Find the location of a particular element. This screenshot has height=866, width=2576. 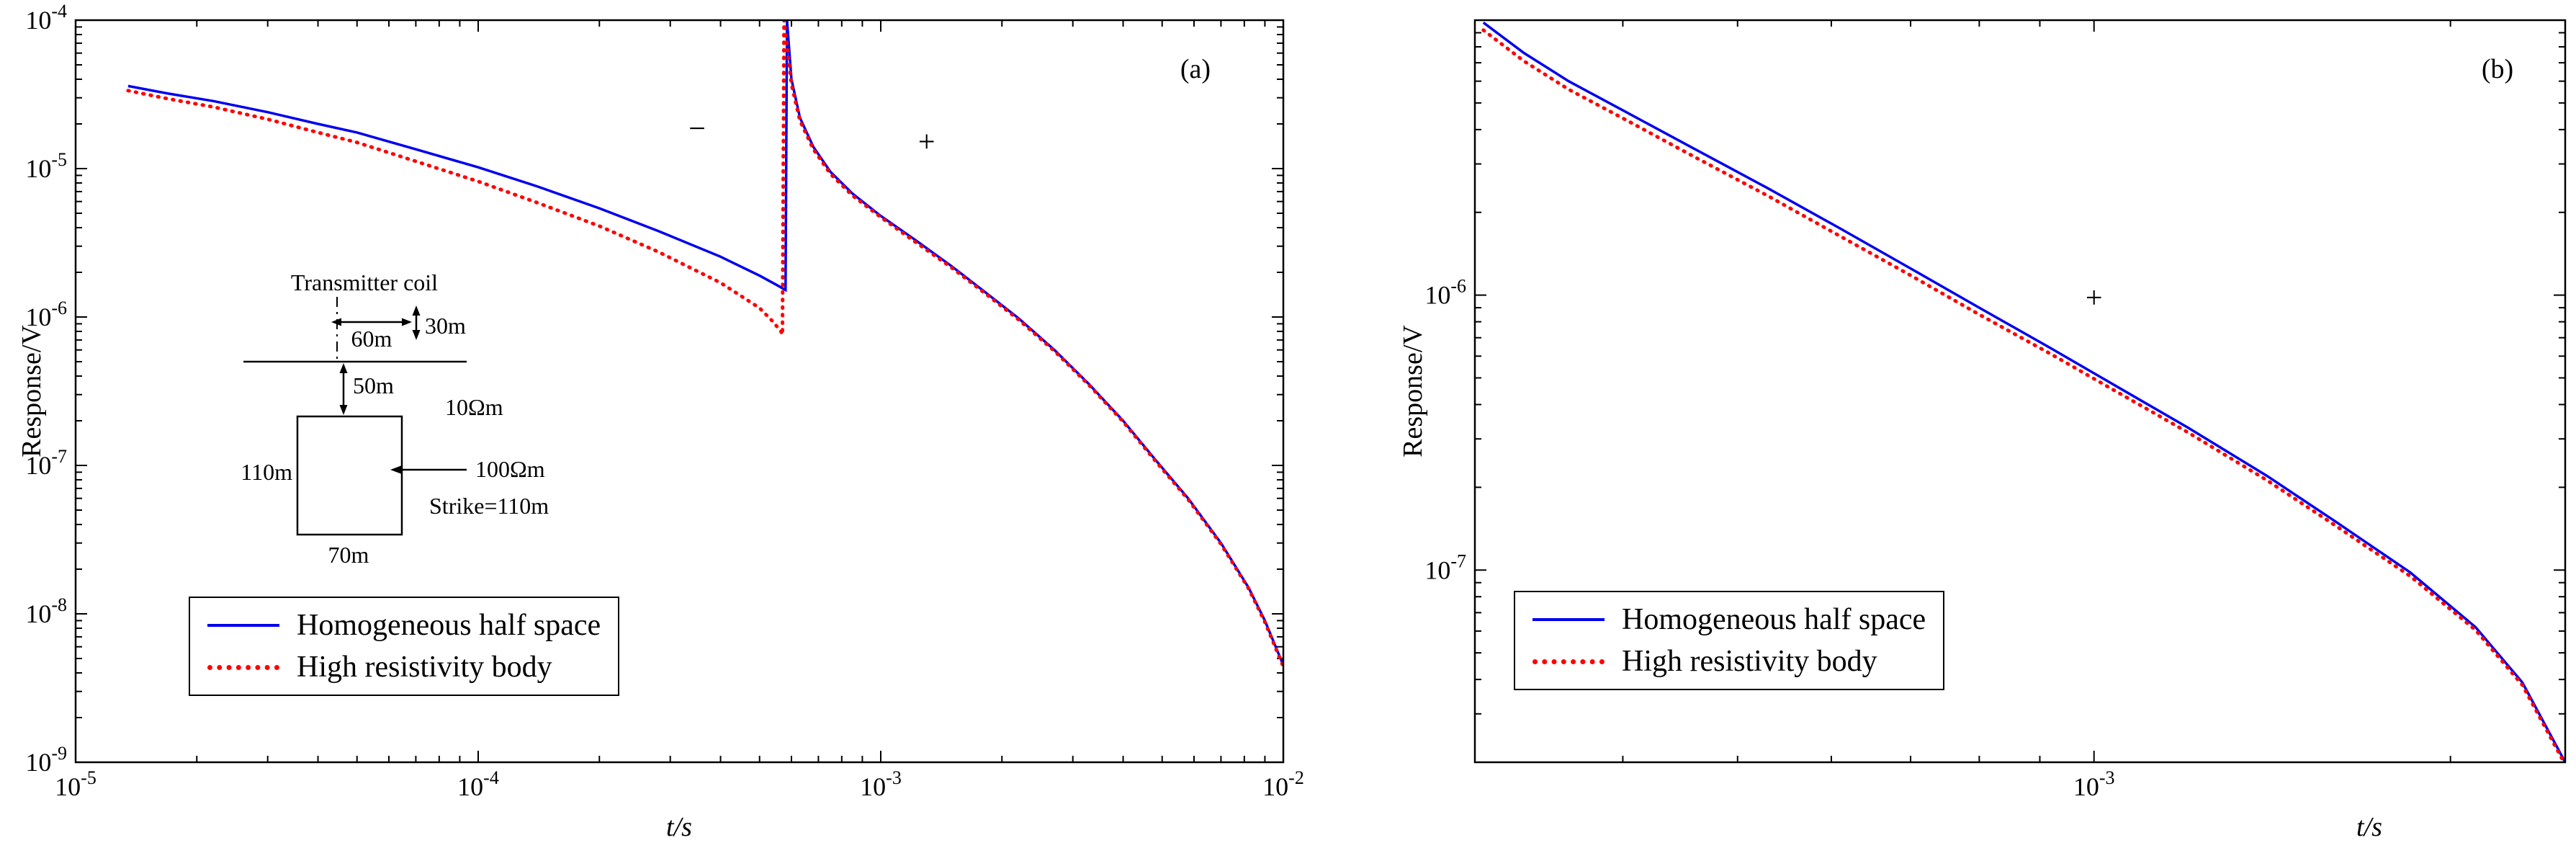

panel-a-xlabel: t/s is located at coordinates (679, 827).